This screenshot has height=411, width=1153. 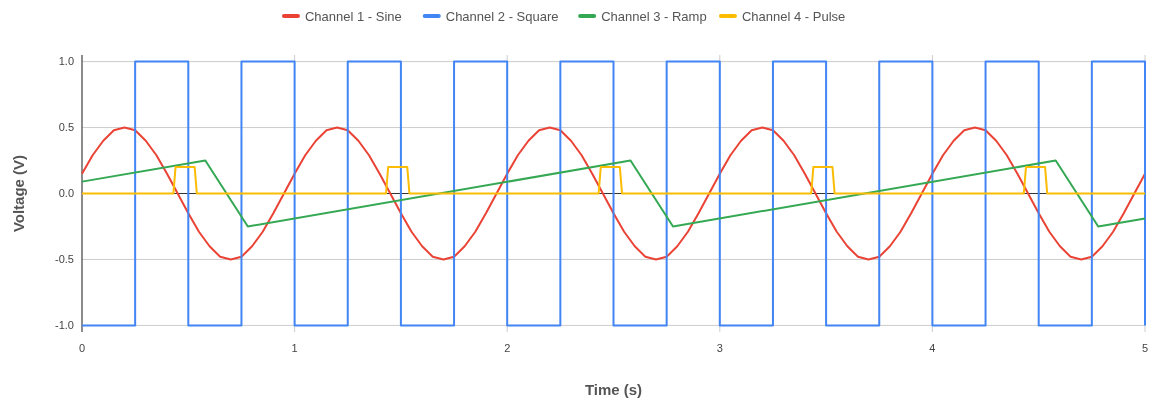 What do you see at coordinates (932, 348) in the screenshot?
I see `x-tick-label: 4` at bounding box center [932, 348].